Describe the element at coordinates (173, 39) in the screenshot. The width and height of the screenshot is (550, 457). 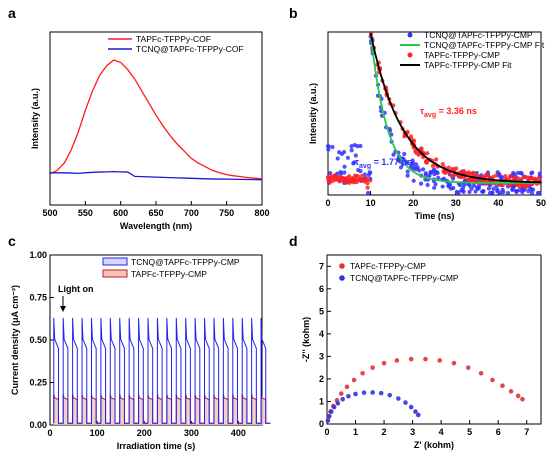
I see `legend-label-a-0: TAPFc-TFPPy-COF` at that location.